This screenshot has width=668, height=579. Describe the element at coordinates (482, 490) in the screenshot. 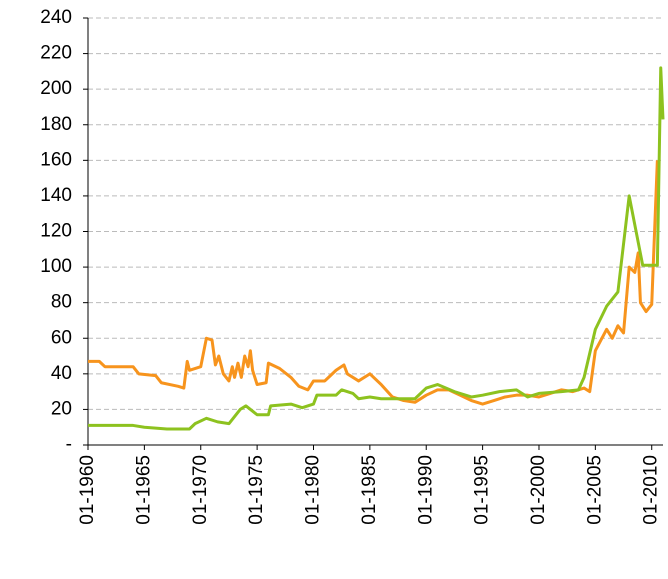

I see `x-tick-label: 01-1995` at that location.